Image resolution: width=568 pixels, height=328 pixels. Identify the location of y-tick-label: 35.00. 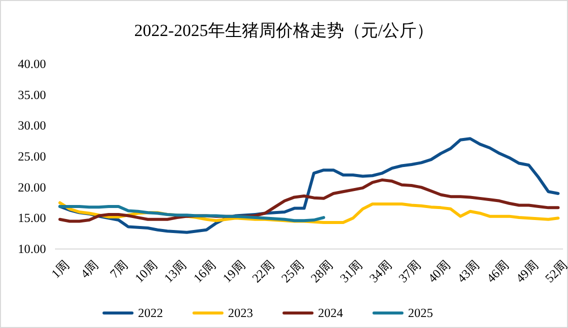
(32, 95).